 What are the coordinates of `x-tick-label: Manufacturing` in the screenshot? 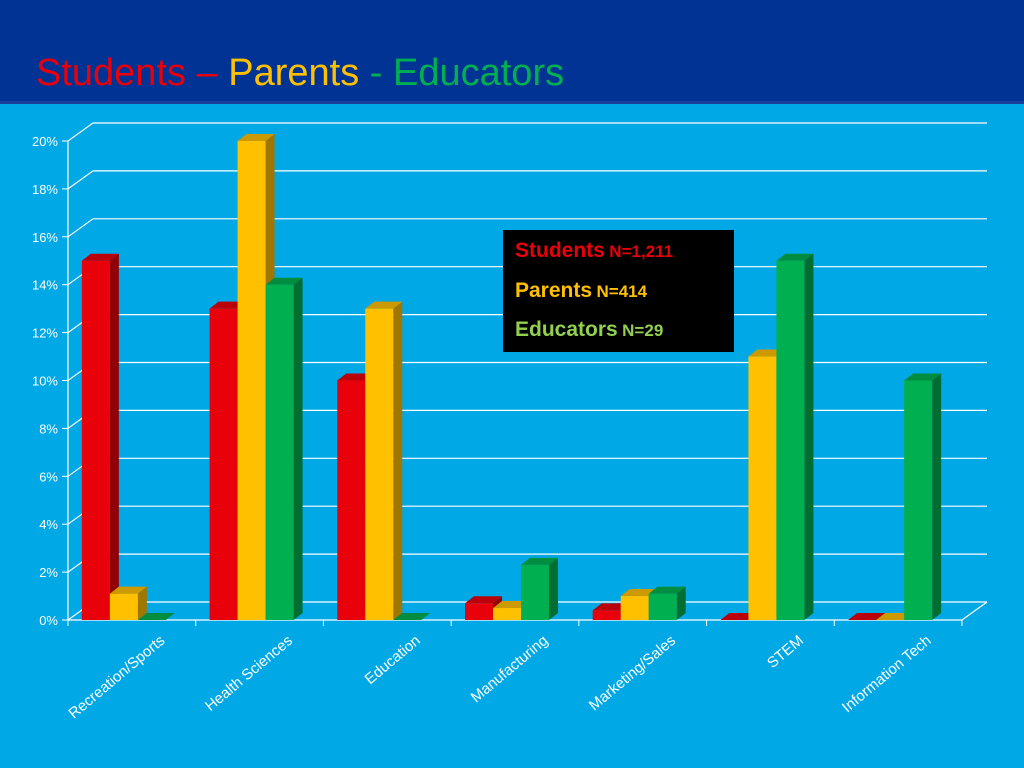 It's located at (510, 669).